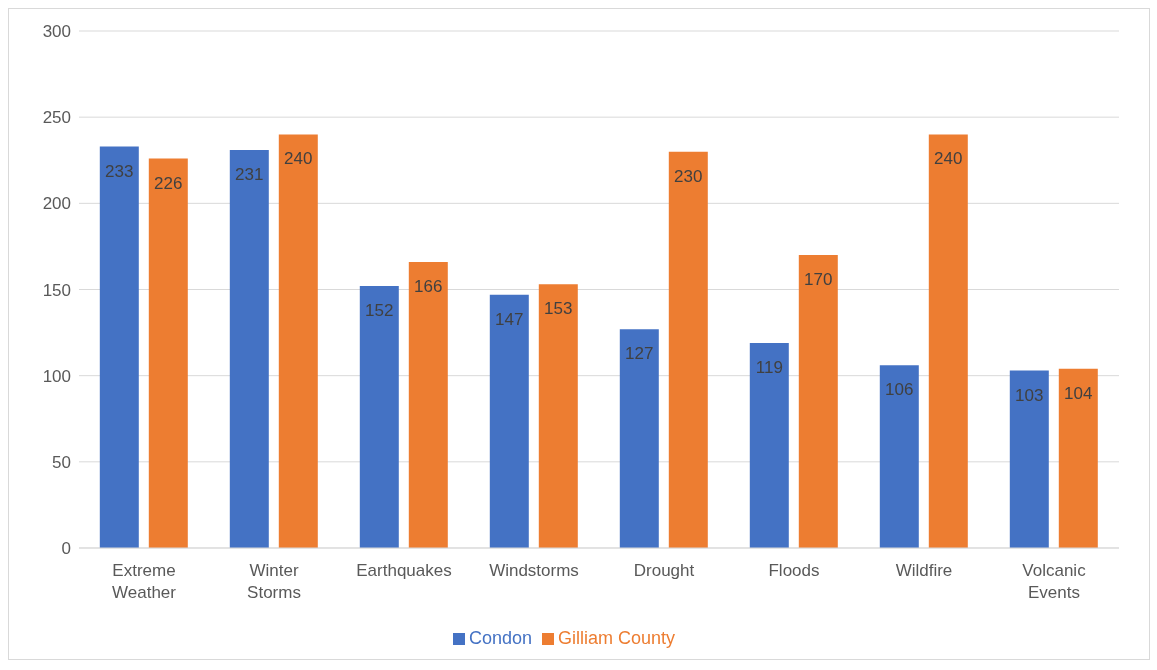  I want to click on x-tick-label: Winter Storms, so click(274, 581).